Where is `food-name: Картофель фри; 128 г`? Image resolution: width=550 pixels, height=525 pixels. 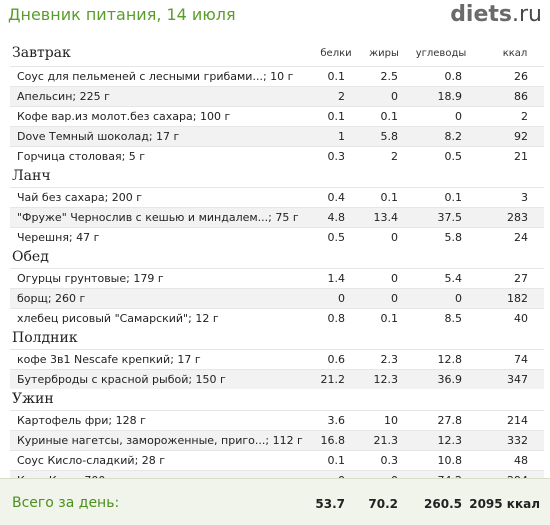 food-name: Картофель фри; 128 г is located at coordinates (81, 420).